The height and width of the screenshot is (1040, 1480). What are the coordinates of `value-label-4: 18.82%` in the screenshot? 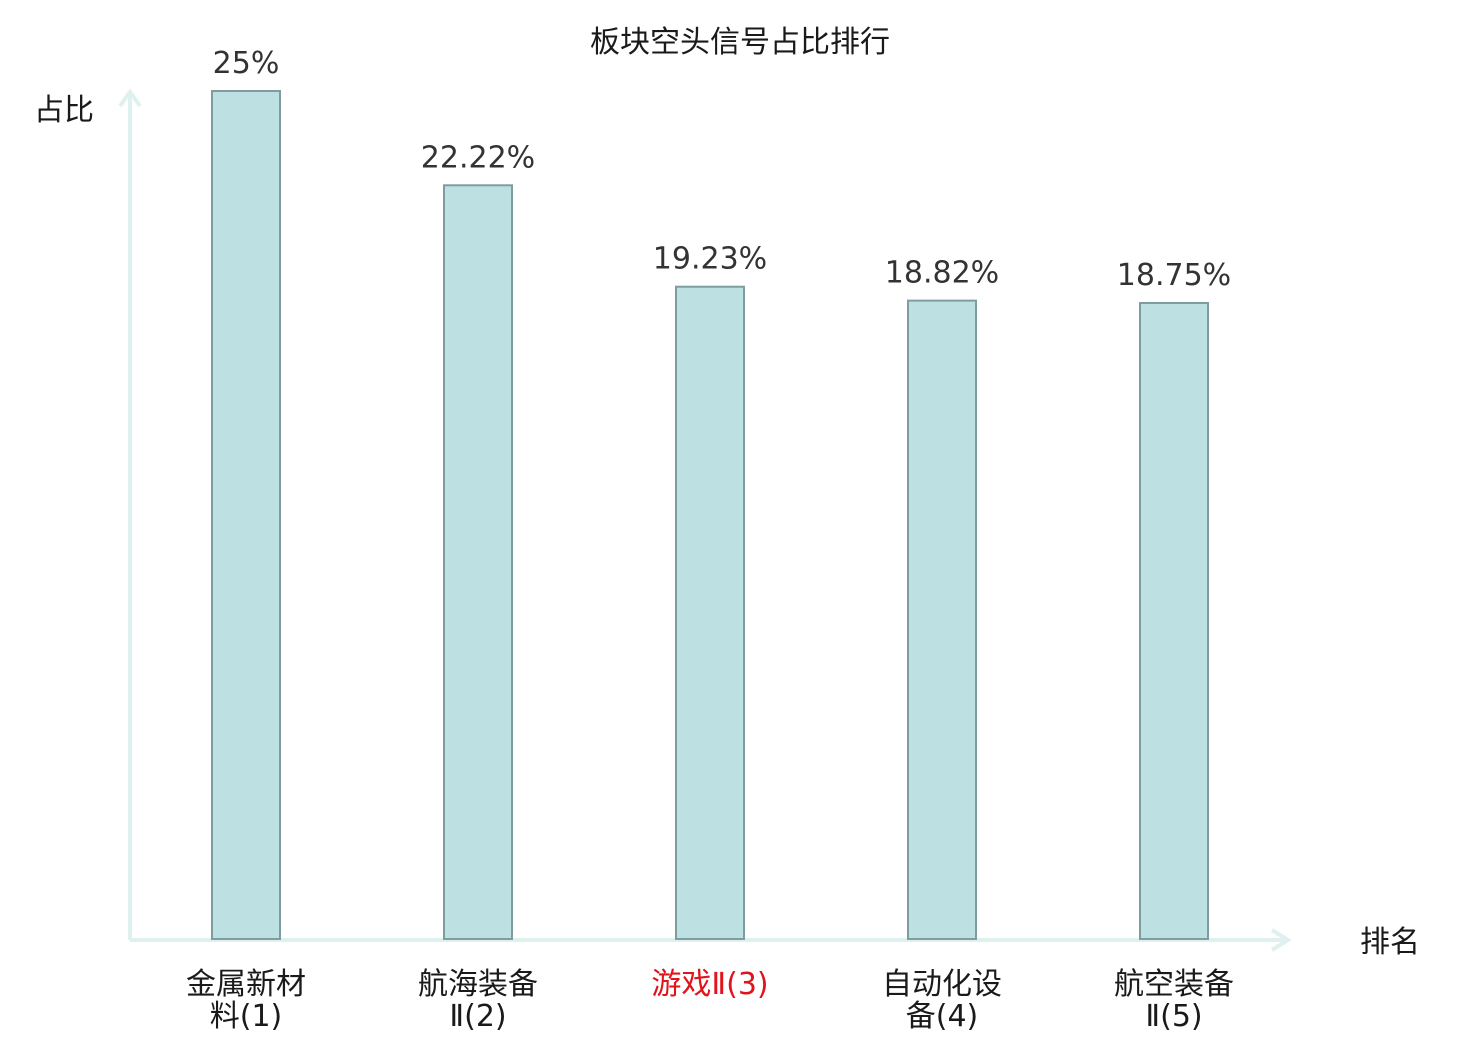 It's located at (942, 273).